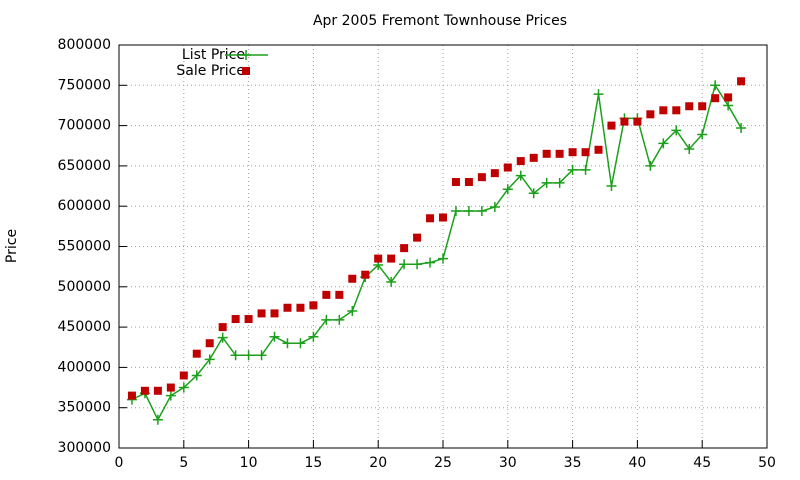 Image resolution: width=800 pixels, height=480 pixels. What do you see at coordinates (440, 21) in the screenshot?
I see `chart-title: Apr 2005 Fremont Townhouse Prices` at bounding box center [440, 21].